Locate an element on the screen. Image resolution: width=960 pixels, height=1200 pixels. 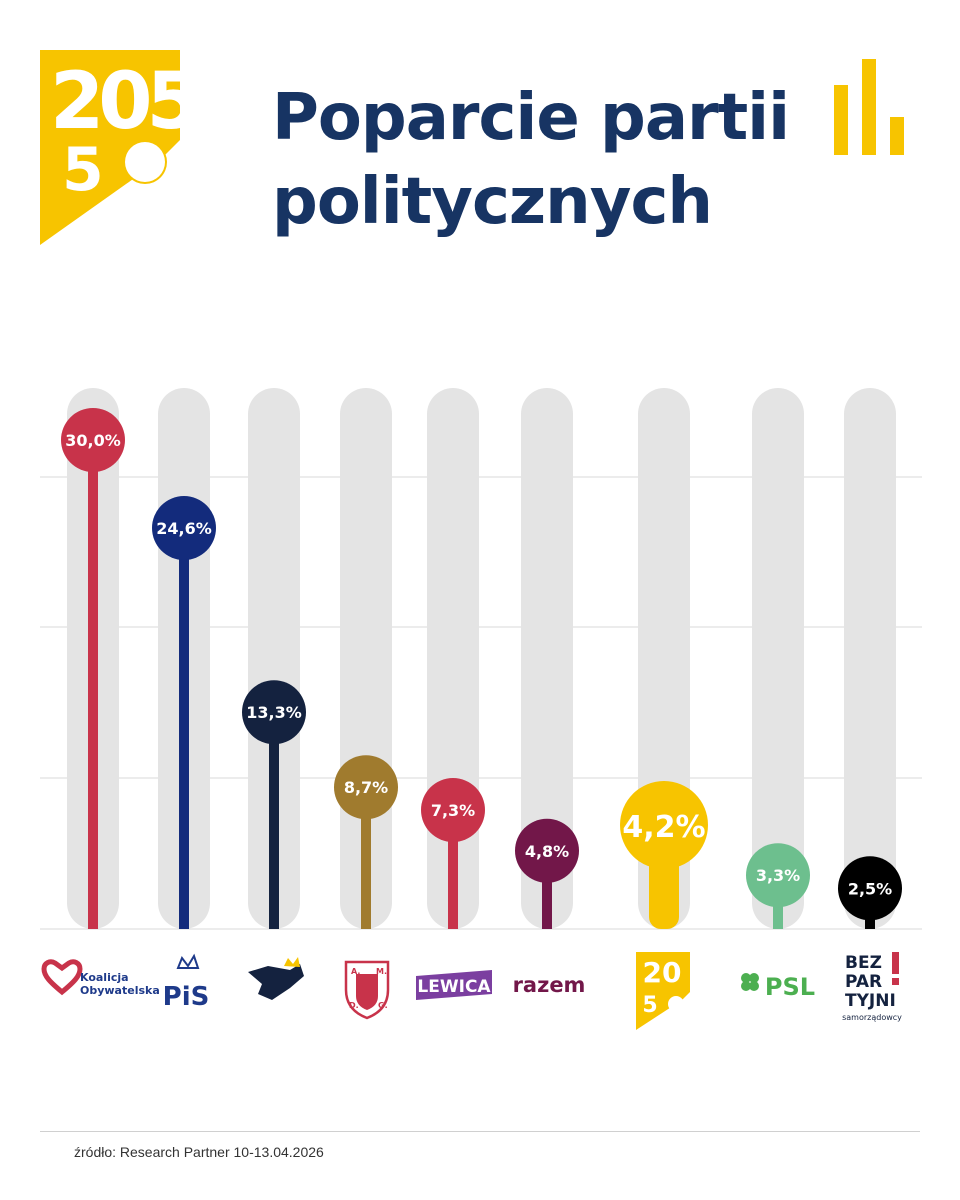
logo-dot is located at coordinates (676, 1004).